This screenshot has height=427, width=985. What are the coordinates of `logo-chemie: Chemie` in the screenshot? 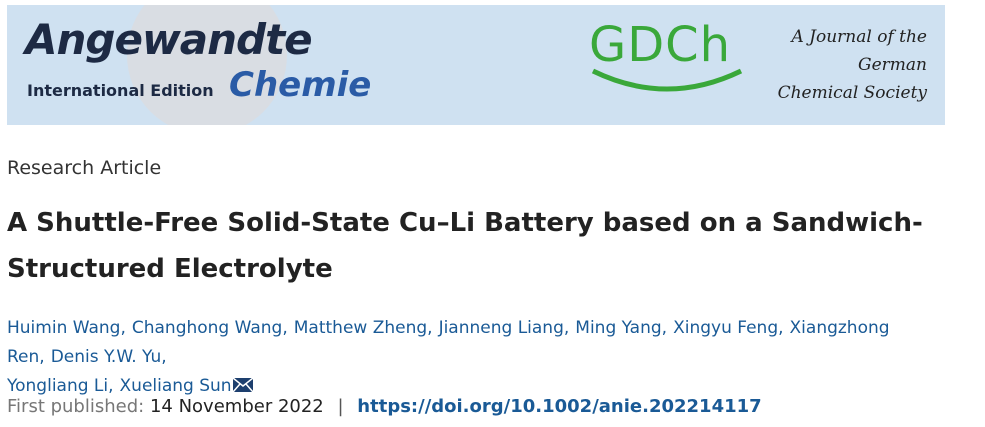 It's located at (300, 85).